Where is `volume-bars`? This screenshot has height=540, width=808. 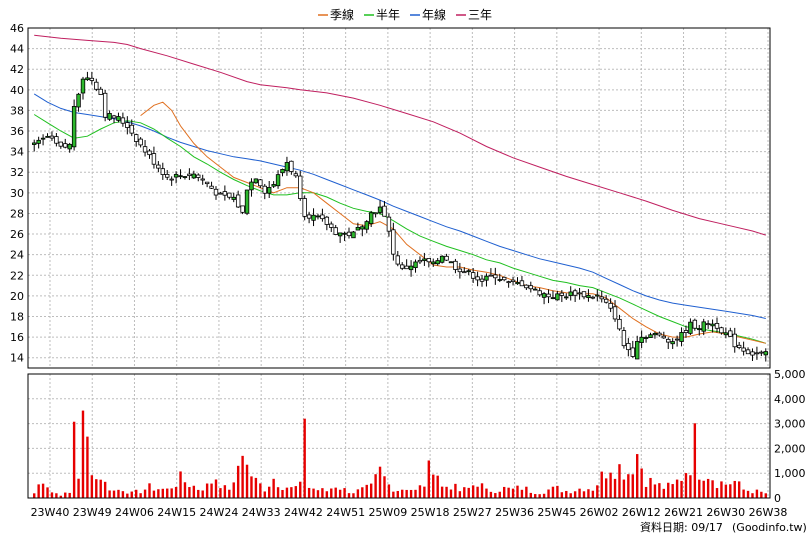 volume-bars is located at coordinates (400, 454).